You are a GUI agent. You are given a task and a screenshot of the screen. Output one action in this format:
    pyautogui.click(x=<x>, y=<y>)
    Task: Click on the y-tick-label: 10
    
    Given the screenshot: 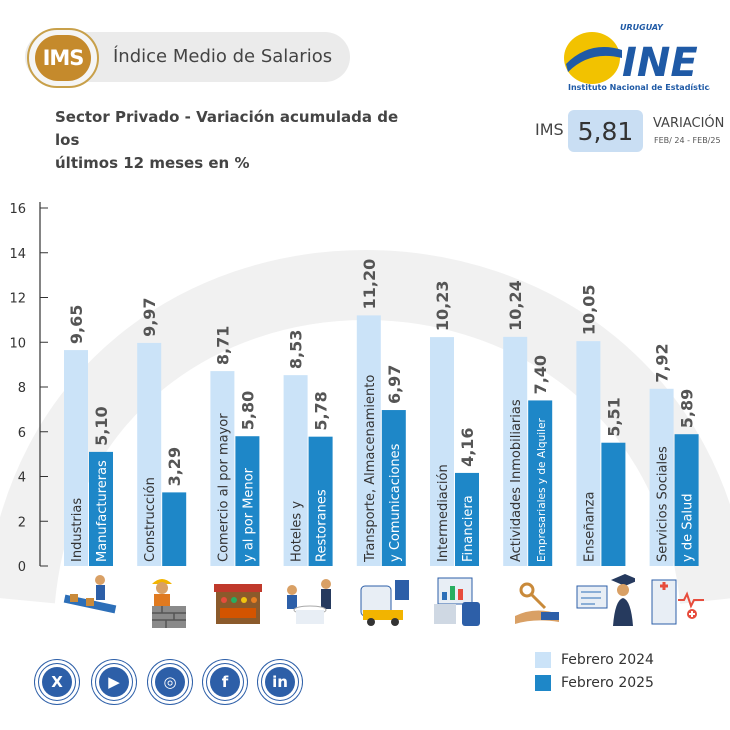 What is the action you would take?
    pyautogui.click(x=17, y=343)
    